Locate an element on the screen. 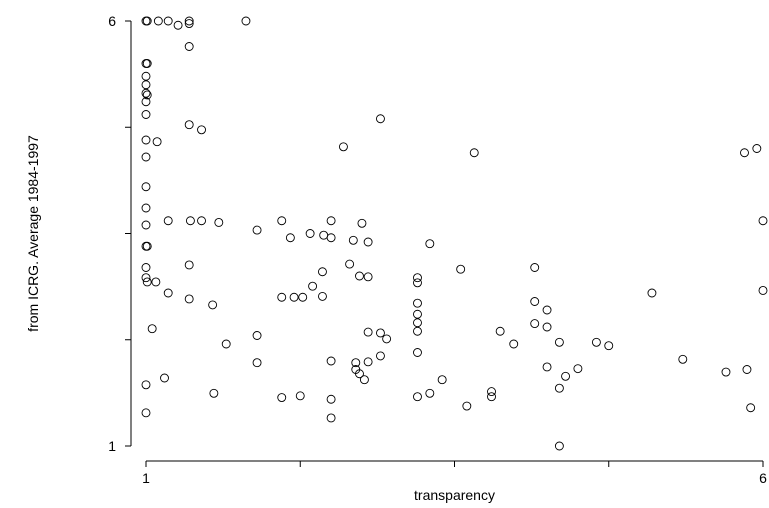 The image size is (769, 508). y-tick-label: 1 is located at coordinates (112, 446).